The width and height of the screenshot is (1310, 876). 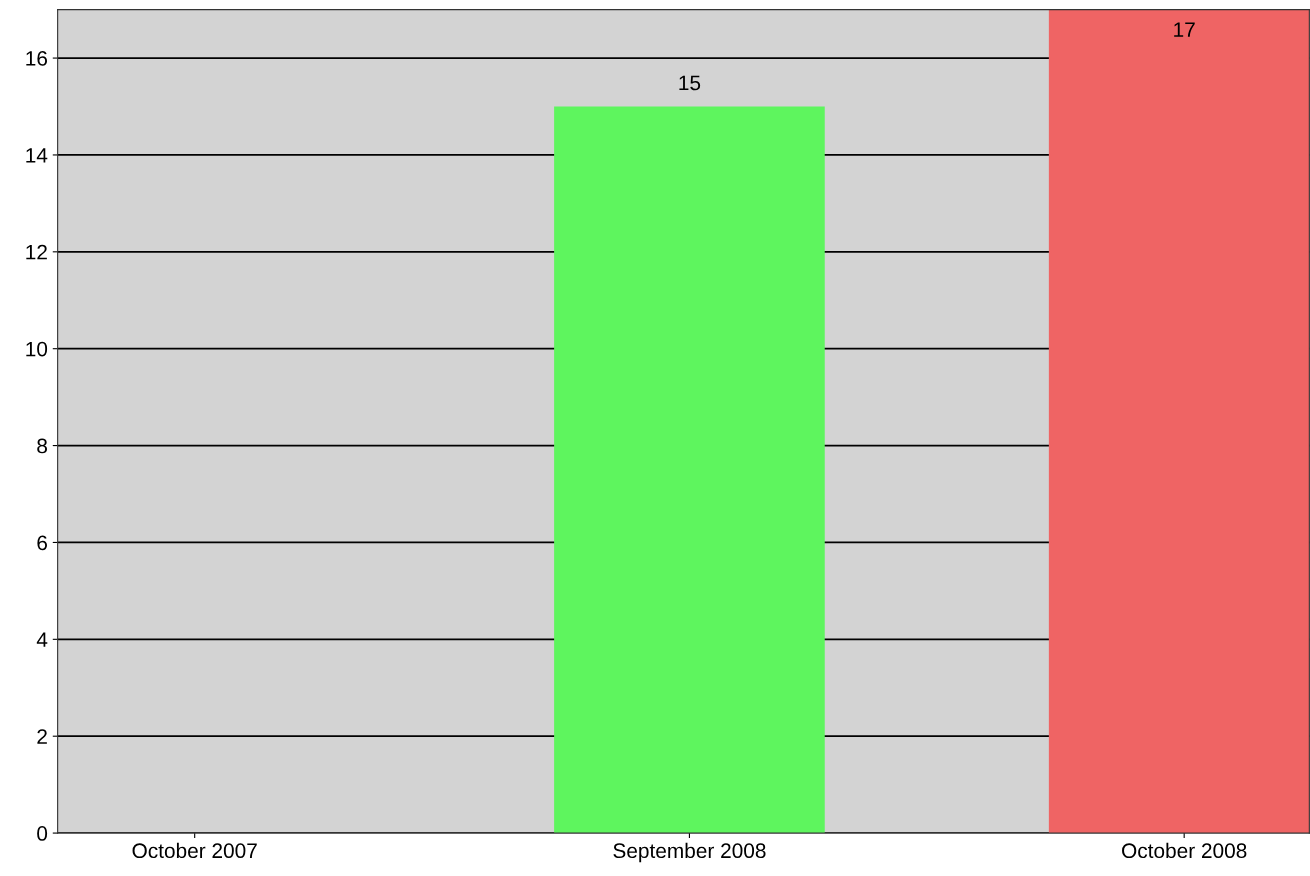 What do you see at coordinates (689, 852) in the screenshot?
I see `x-tick-label: September 2008` at bounding box center [689, 852].